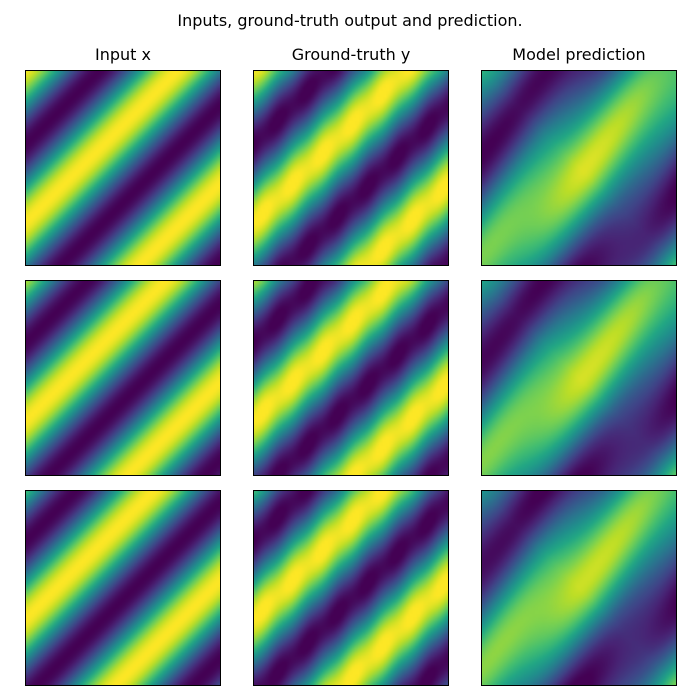 Image resolution: width=700 pixels, height=700 pixels. Describe the element at coordinates (123, 54) in the screenshot. I see `col-title-input: Input x` at that location.